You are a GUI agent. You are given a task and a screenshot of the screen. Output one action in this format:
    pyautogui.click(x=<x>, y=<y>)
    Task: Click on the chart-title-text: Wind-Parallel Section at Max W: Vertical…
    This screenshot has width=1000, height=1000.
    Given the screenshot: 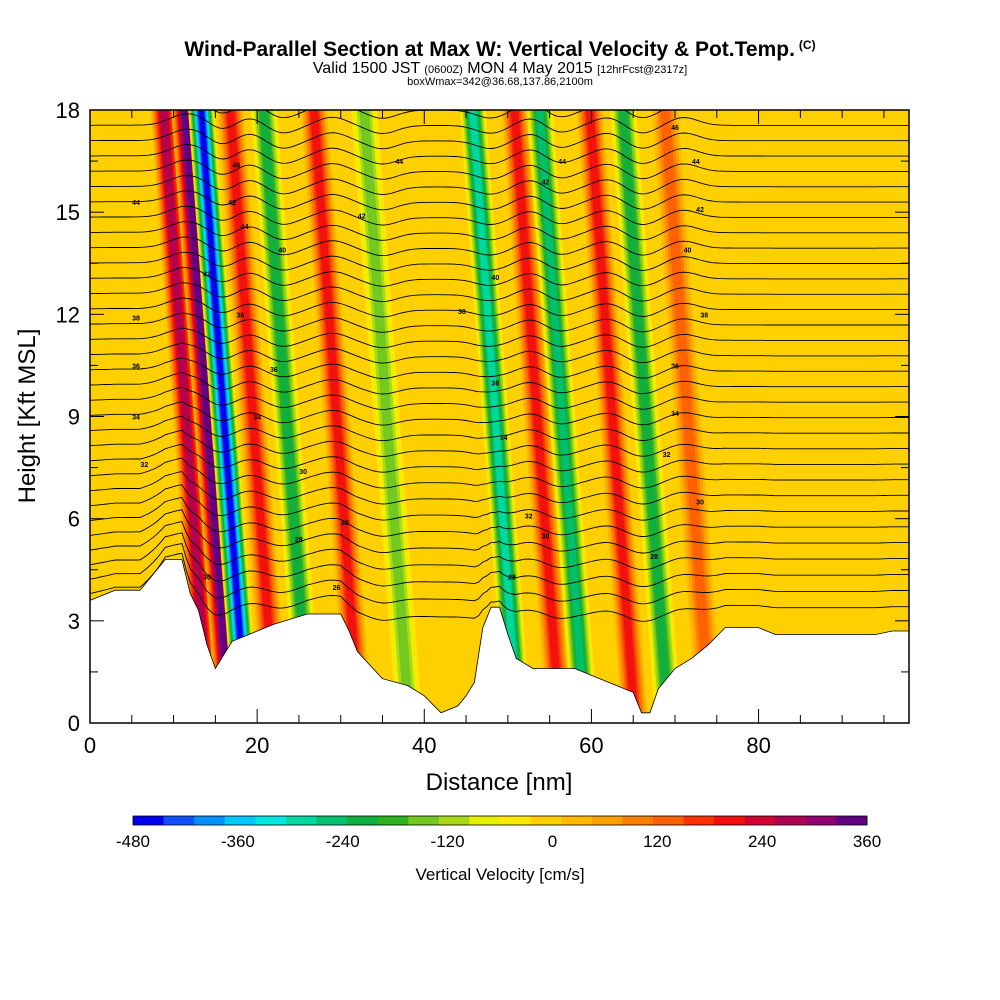 What is the action you would take?
    pyautogui.click(x=489, y=49)
    